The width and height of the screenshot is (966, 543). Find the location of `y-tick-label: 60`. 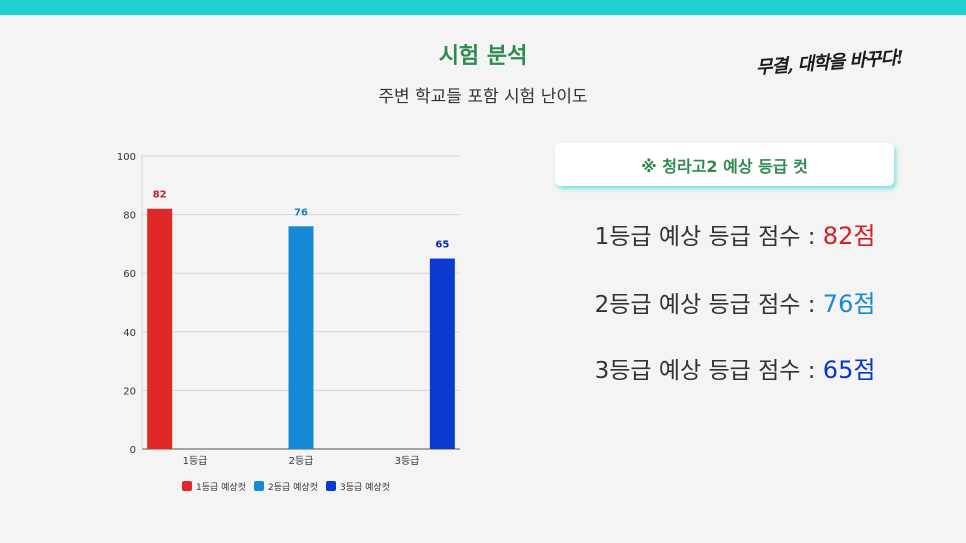

y-tick-label: 60 is located at coordinates (129, 274).